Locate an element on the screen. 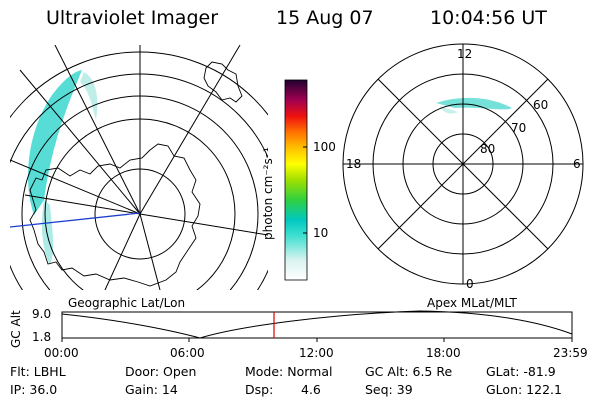  aurora-emission-right is located at coordinates (474, 105).